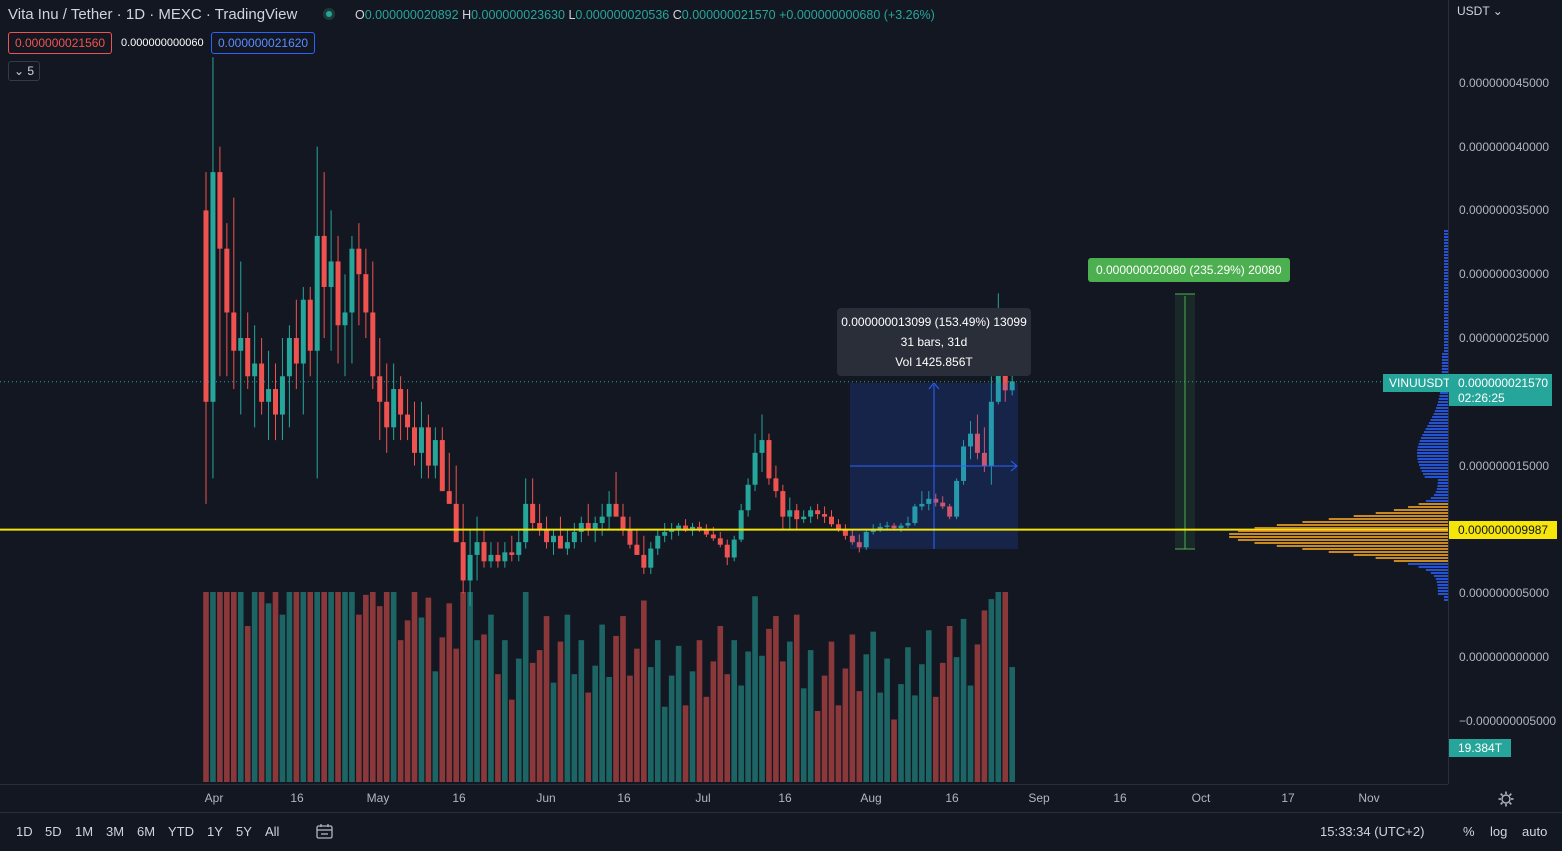 The image size is (1562, 851). I want to click on currency-selector: USDT ⌄, so click(1480, 11).